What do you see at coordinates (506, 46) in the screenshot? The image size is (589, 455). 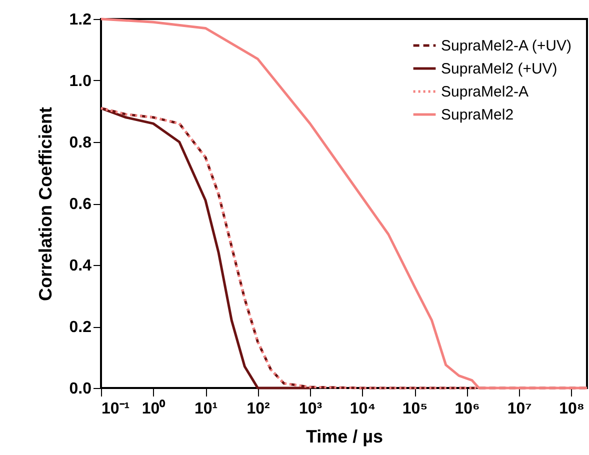 I see `legend-label: SupraMel2-A (+UV)` at bounding box center [506, 46].